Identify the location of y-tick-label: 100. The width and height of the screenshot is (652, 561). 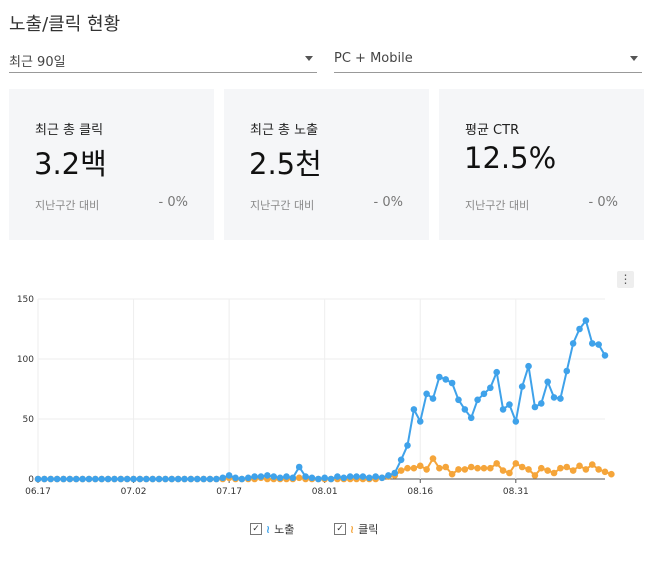
(25, 360).